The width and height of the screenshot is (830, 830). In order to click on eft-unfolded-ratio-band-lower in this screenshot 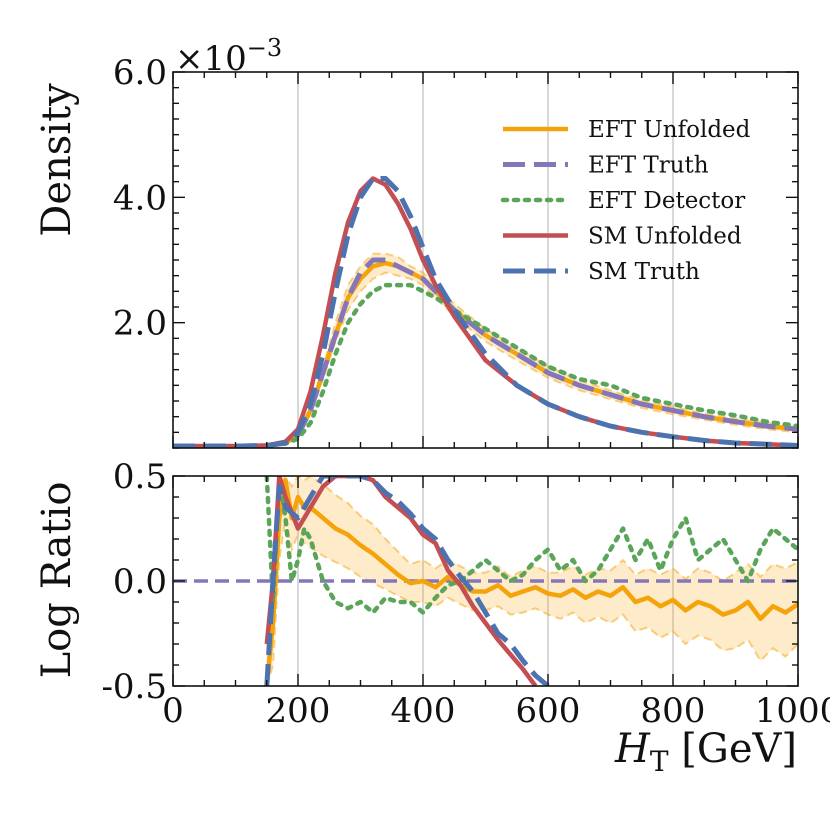, I will do `click(531, 601)`.